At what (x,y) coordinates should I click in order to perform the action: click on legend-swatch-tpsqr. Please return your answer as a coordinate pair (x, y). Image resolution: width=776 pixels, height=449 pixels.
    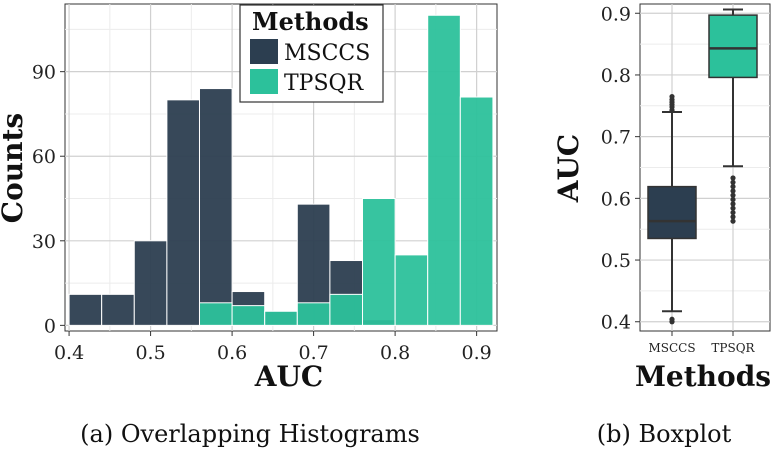
    Looking at the image, I should click on (264, 81).